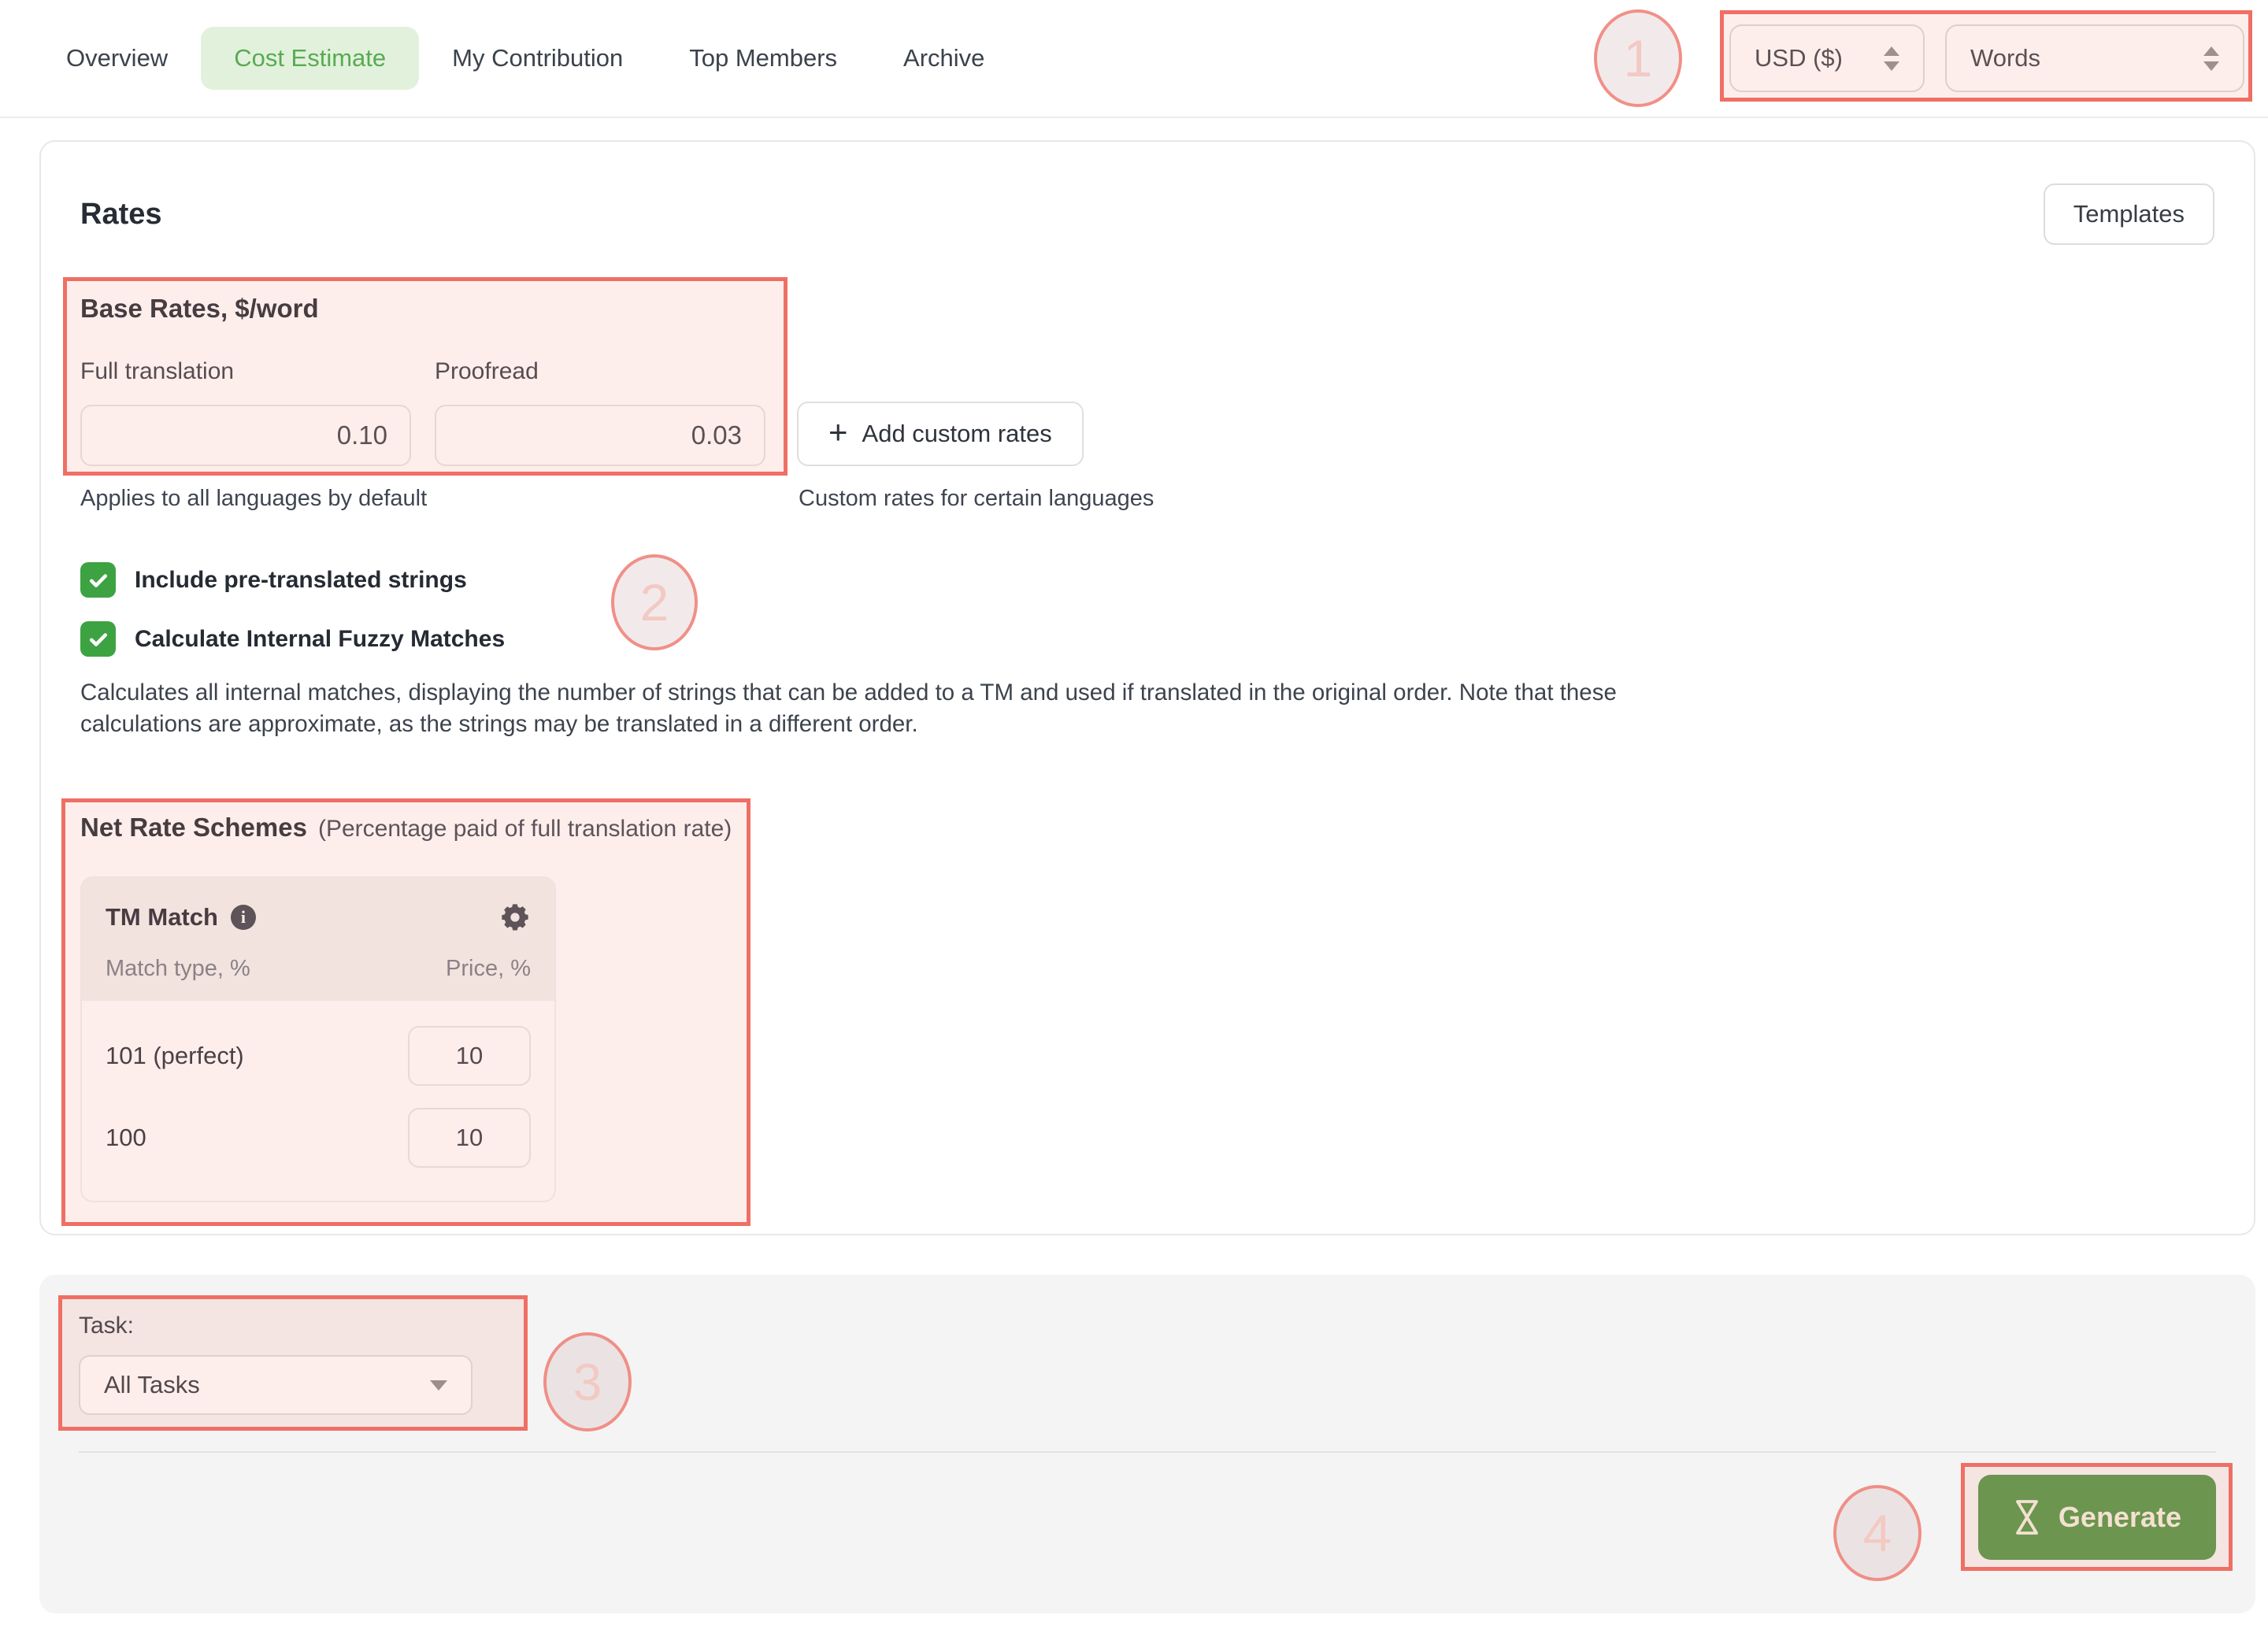 The width and height of the screenshot is (2268, 1637). I want to click on info-icon: i, so click(243, 918).